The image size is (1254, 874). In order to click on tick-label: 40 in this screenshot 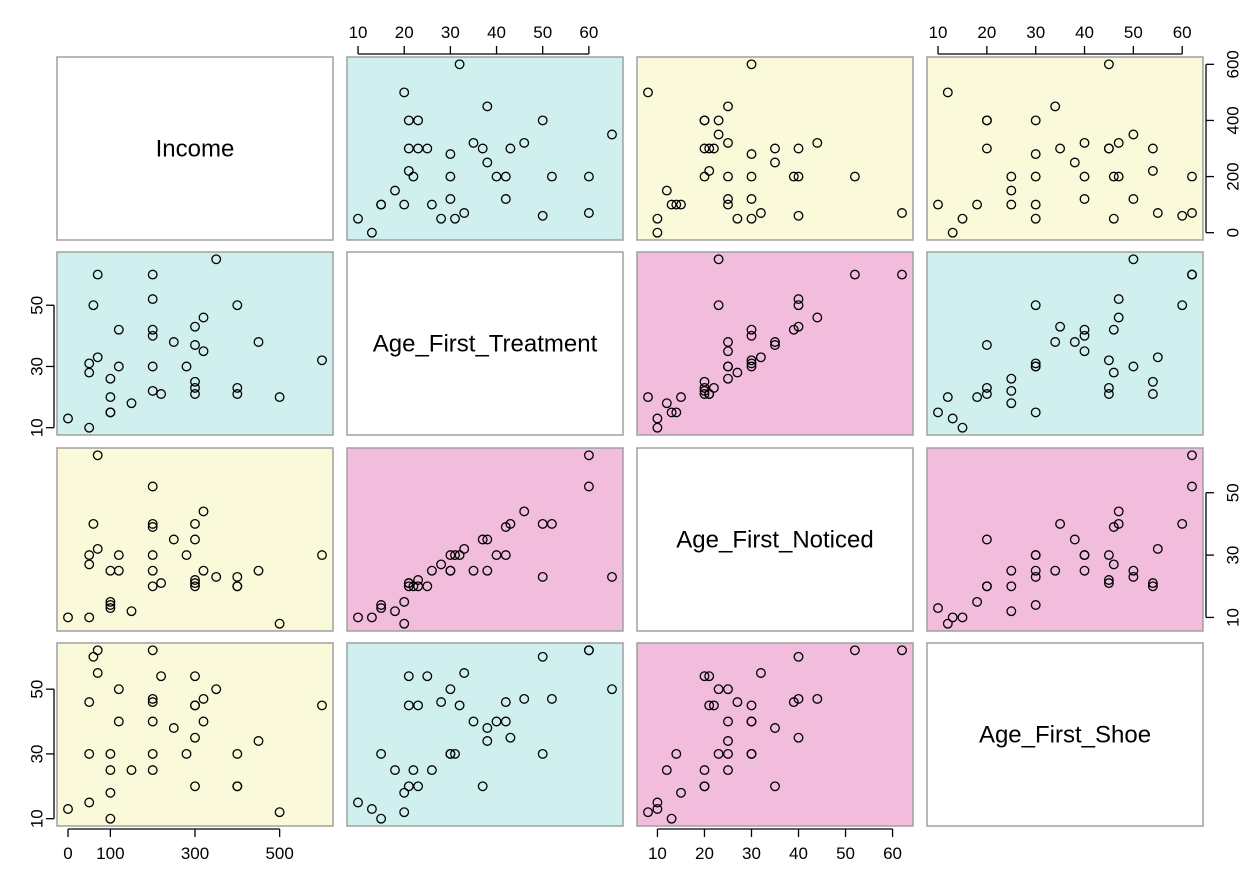, I will do `click(1084, 32)`.